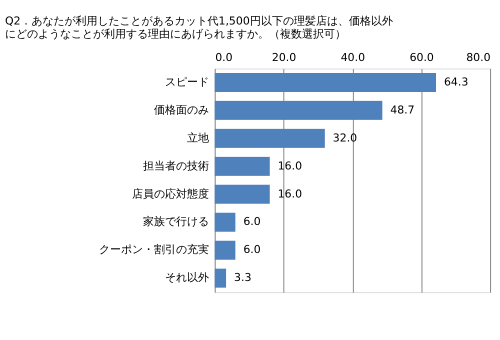  What do you see at coordinates (187, 277) in the screenshot?
I see `y-tick-label: それ以外` at bounding box center [187, 277].